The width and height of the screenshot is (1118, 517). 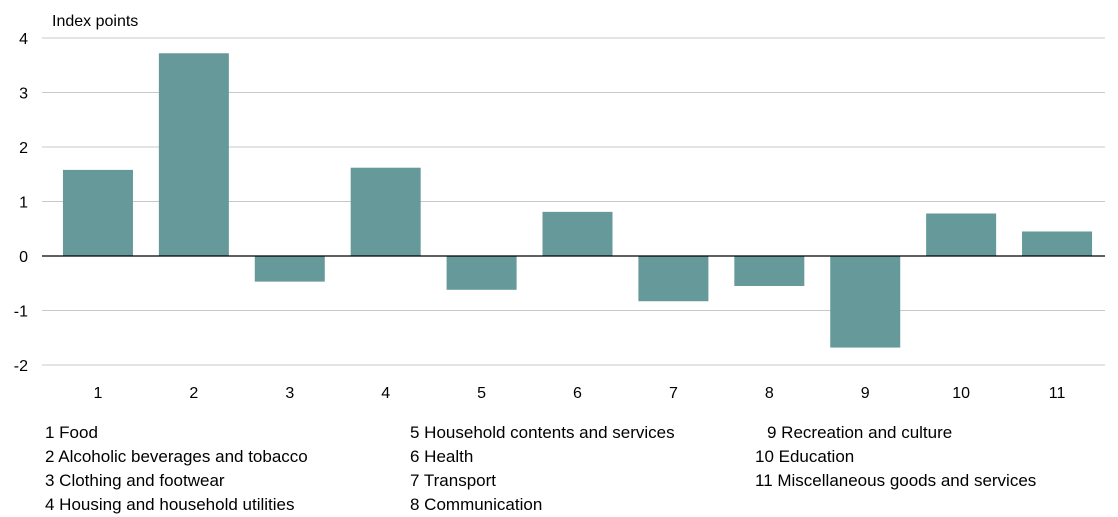 What do you see at coordinates (21, 366) in the screenshot?
I see `y-tick-label: -2` at bounding box center [21, 366].